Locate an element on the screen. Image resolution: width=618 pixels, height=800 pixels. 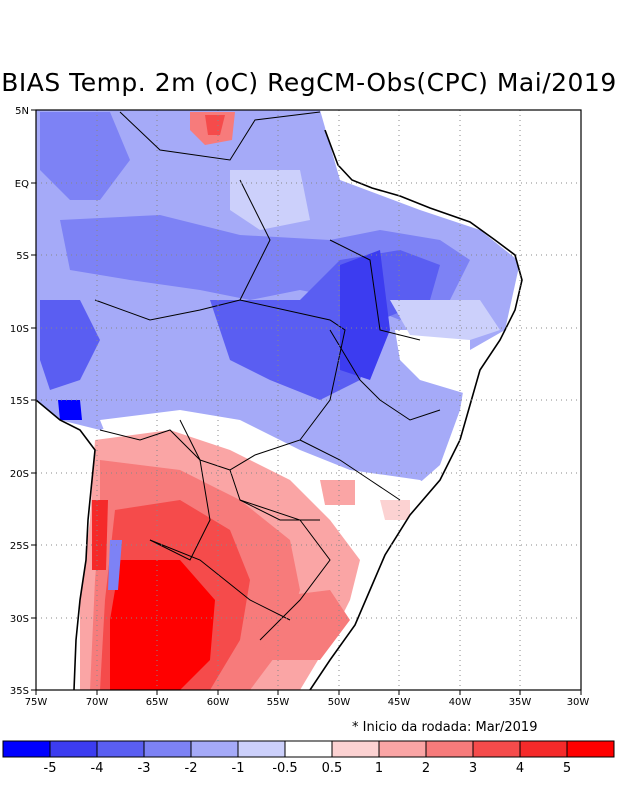
colorbar-label: -4 is located at coordinates (97, 768).